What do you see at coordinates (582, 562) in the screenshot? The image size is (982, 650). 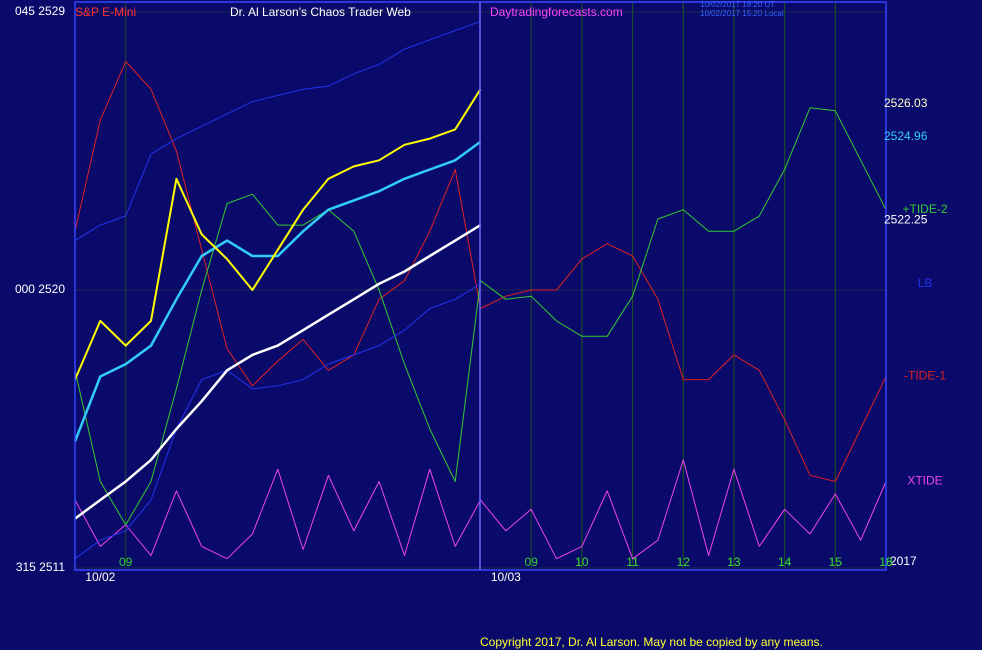 I see `x-tick-label: 10` at bounding box center [582, 562].